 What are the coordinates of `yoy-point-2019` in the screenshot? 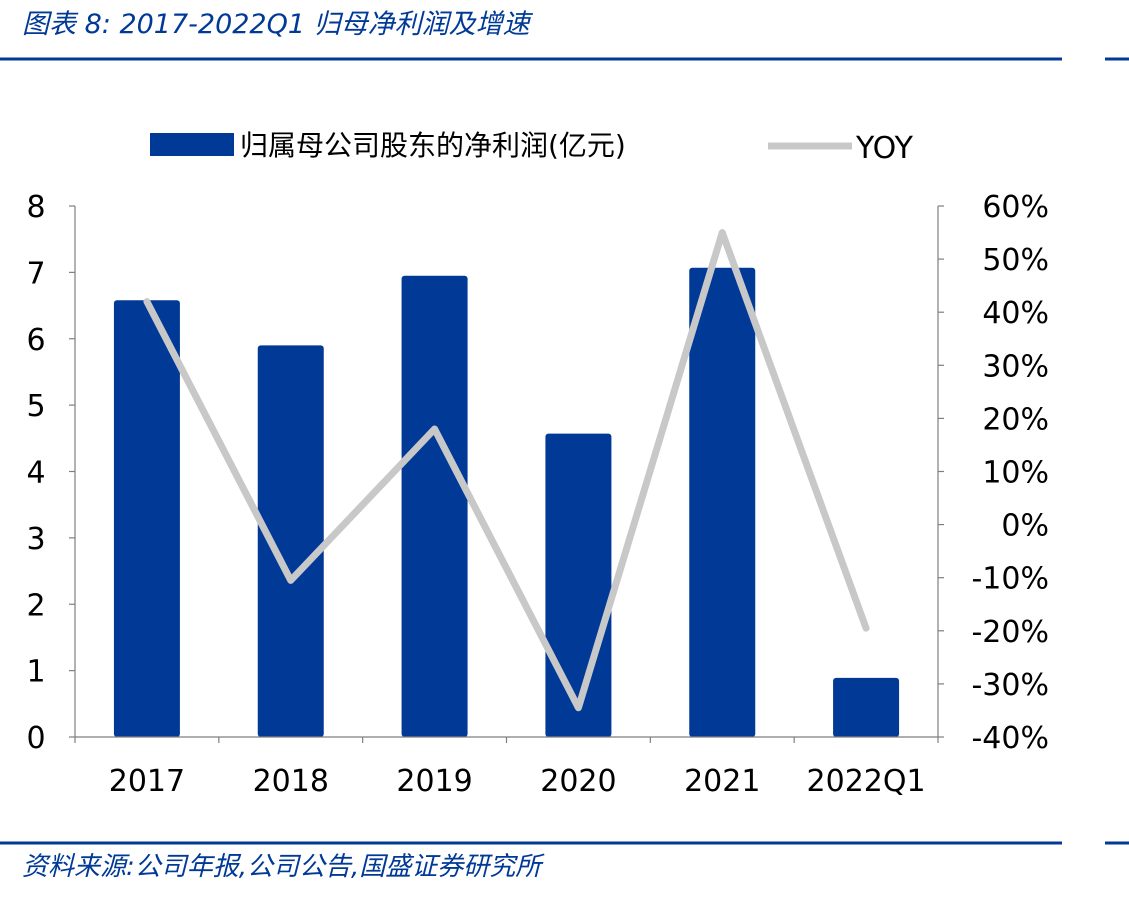 It's located at (434, 429).